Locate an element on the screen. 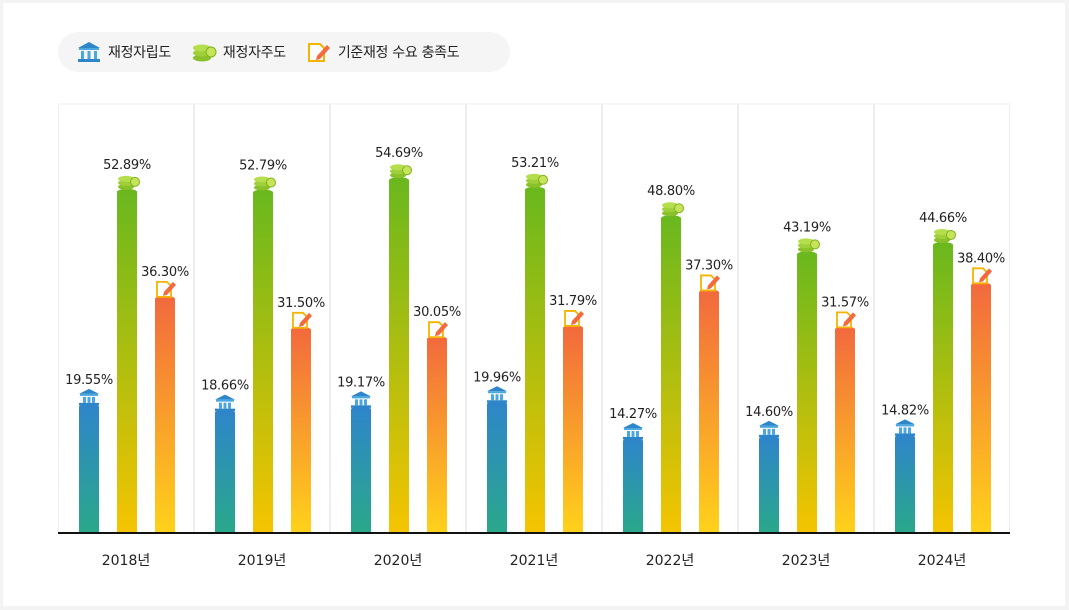 The height and width of the screenshot is (610, 1069). value-label-fulfillment: 38.40% is located at coordinates (981, 258).